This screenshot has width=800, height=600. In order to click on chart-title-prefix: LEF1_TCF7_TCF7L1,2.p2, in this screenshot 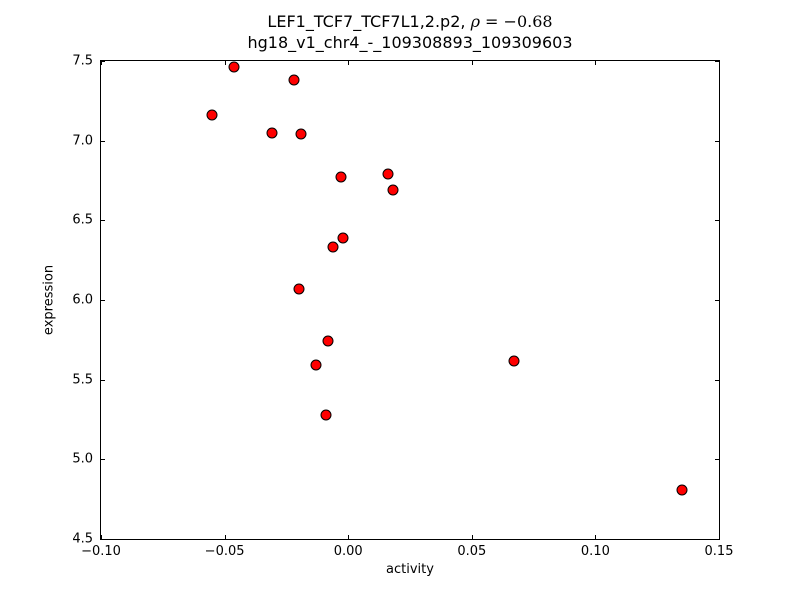, I will do `click(369, 21)`.